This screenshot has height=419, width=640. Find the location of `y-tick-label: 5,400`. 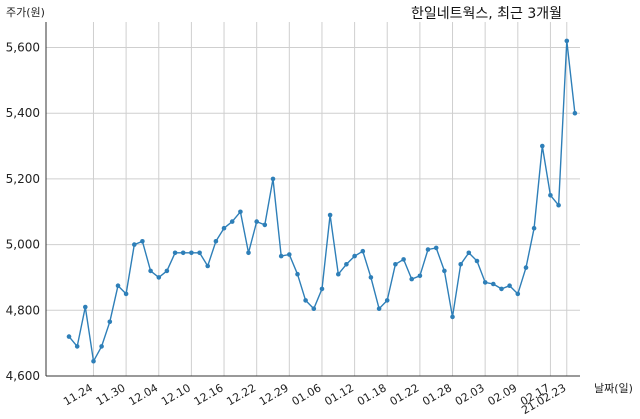

y-tick-label: 5,400 is located at coordinates (23, 113).